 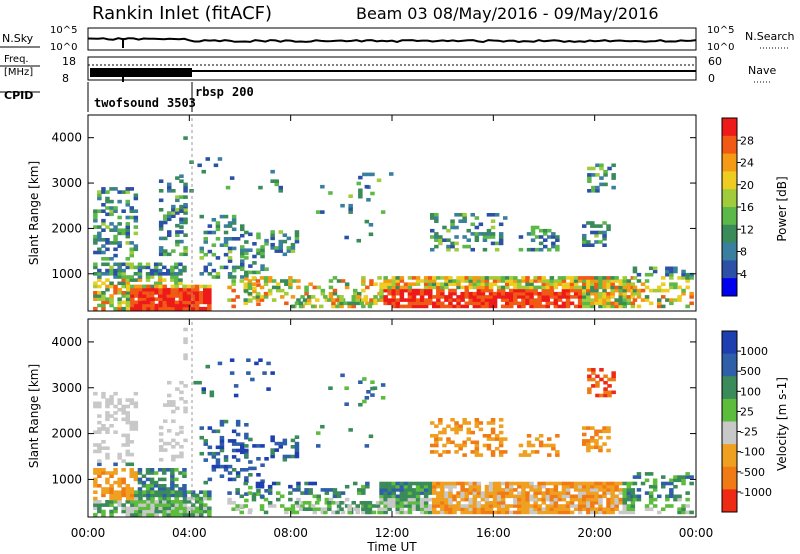 I want to click on velocity-colorbar-tick-label: -500, so click(x=752, y=472).